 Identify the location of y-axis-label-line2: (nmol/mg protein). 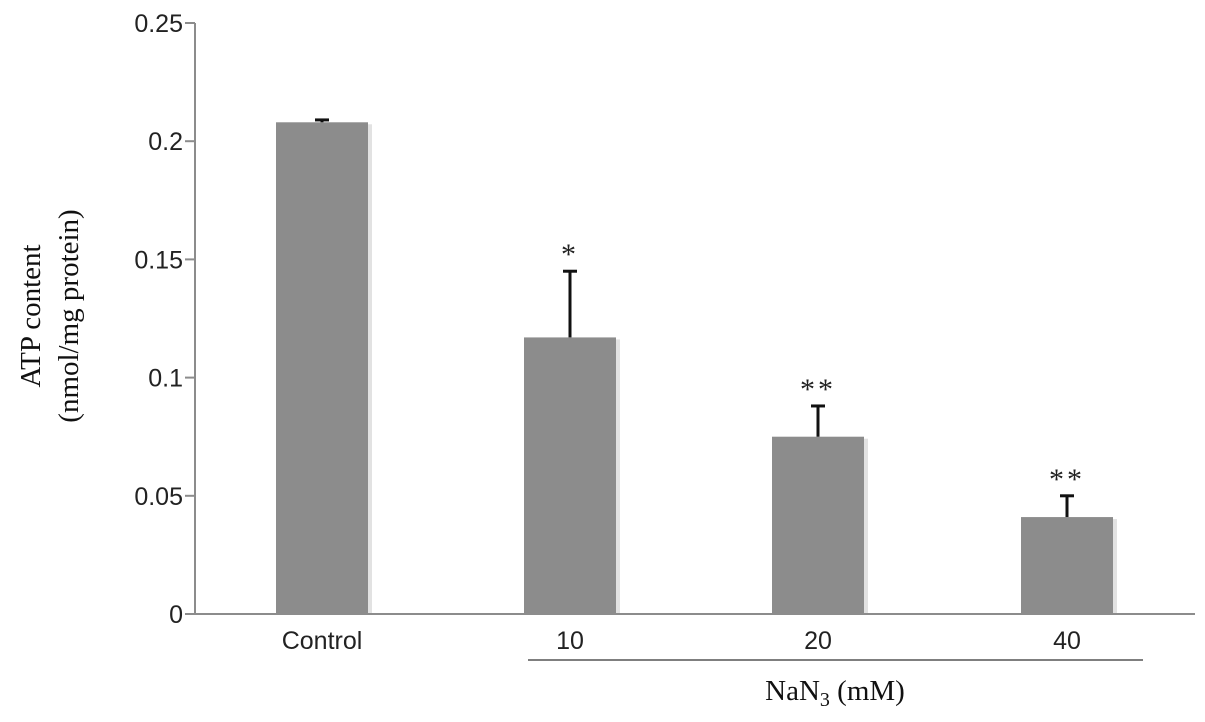
(69, 315).